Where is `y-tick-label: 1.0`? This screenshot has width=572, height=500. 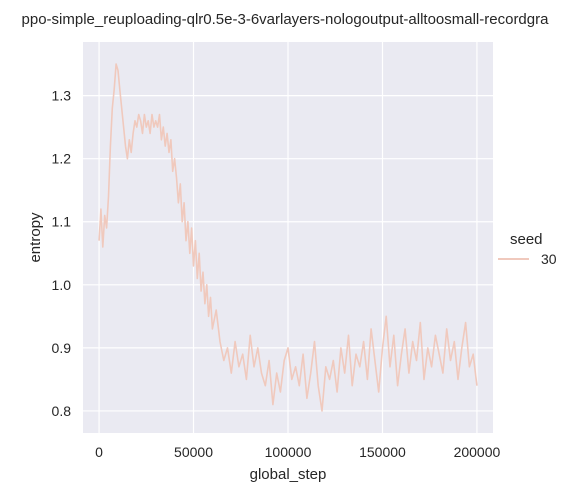
y-tick-label: 1.0 is located at coordinates (62, 285).